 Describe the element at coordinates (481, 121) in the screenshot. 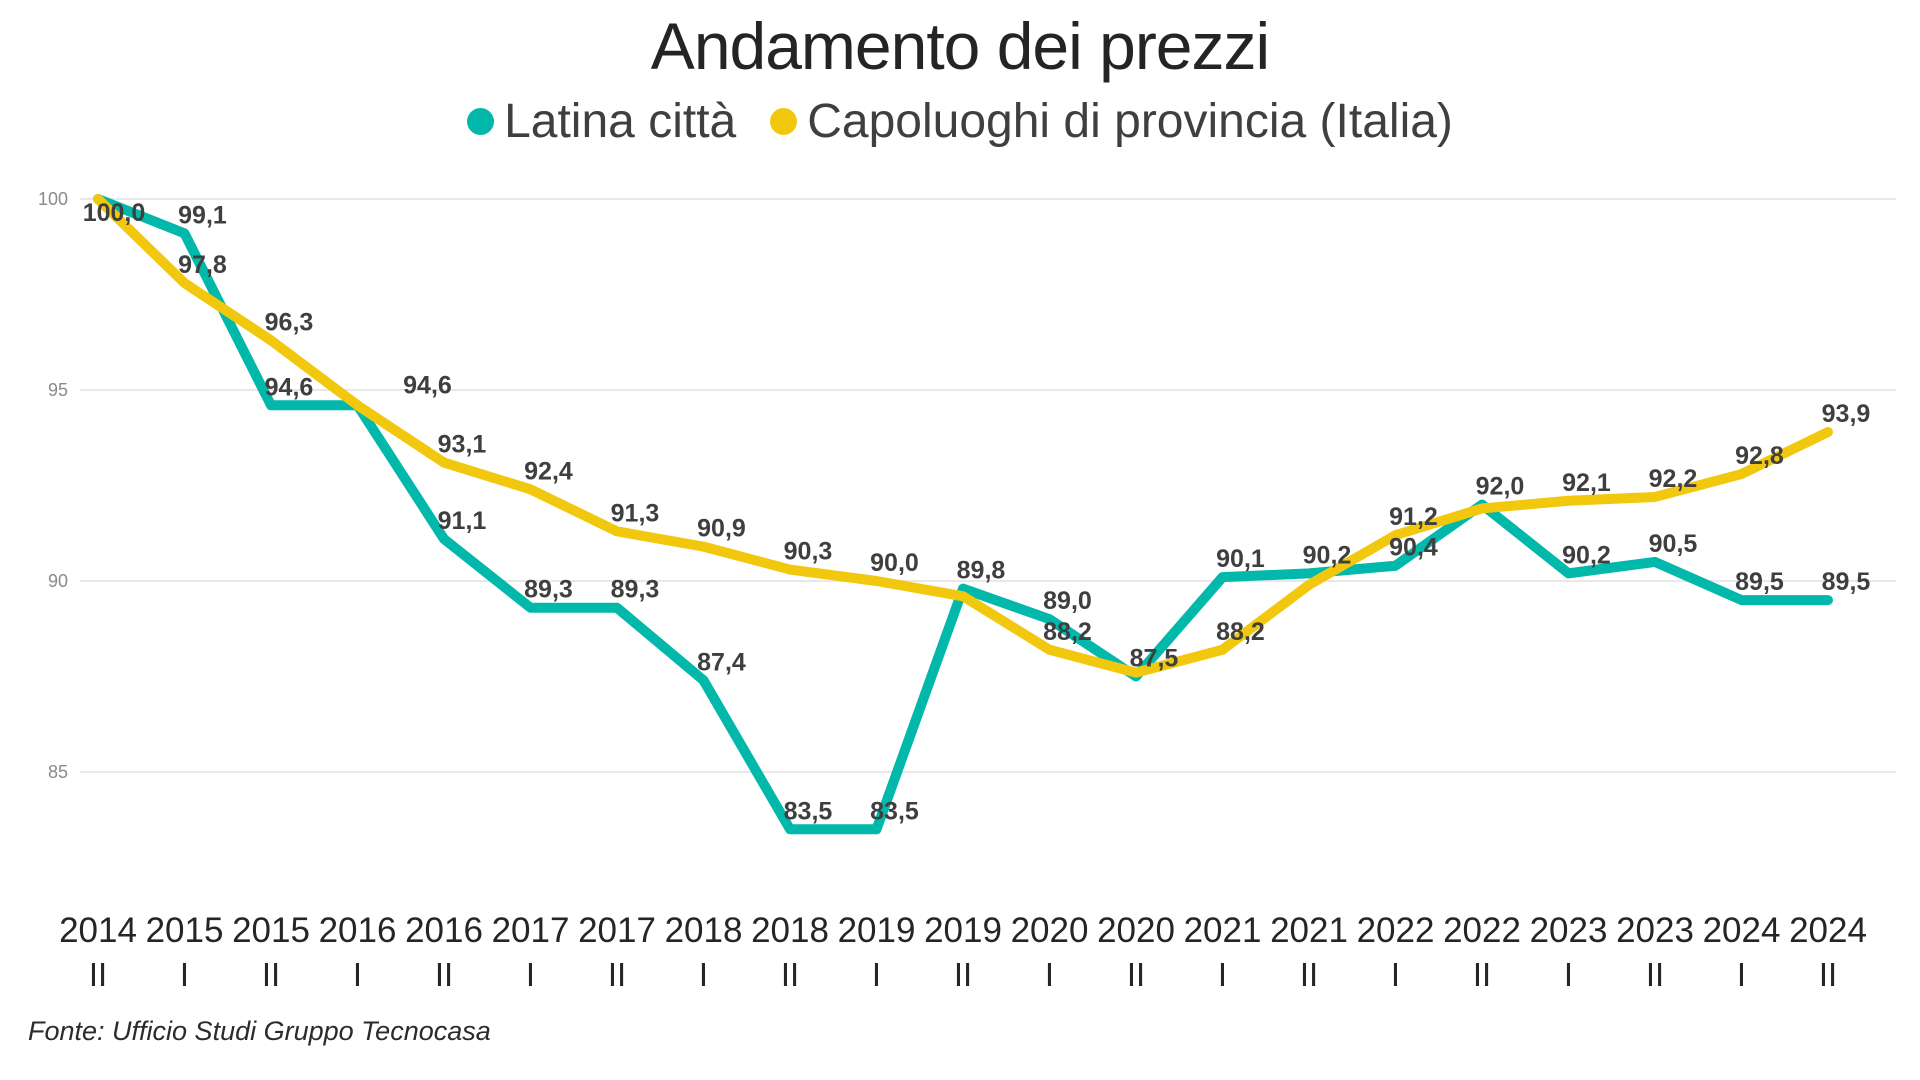

I see `legend-dot-latina-icon` at that location.